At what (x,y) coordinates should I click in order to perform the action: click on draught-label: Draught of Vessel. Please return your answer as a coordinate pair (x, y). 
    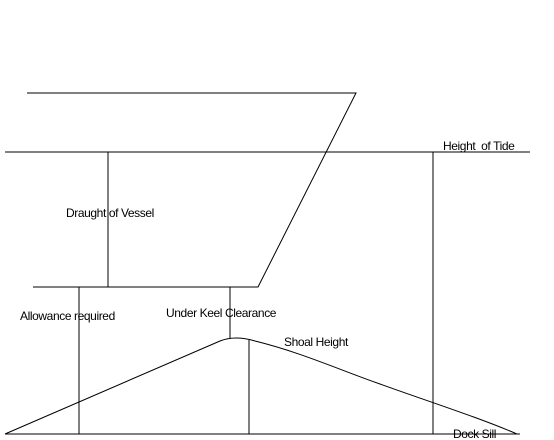
    Looking at the image, I should click on (110, 213).